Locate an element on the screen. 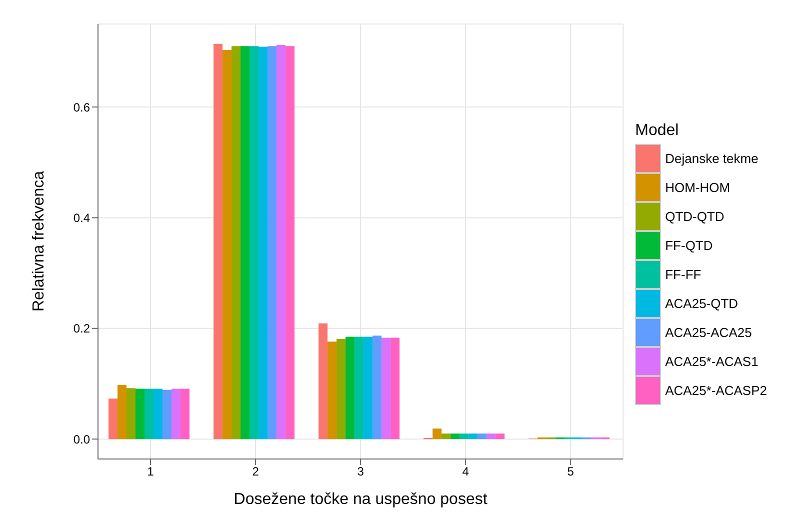 This screenshot has height=527, width=785. y-axis-title: Relativna frekvenca is located at coordinates (39, 241).